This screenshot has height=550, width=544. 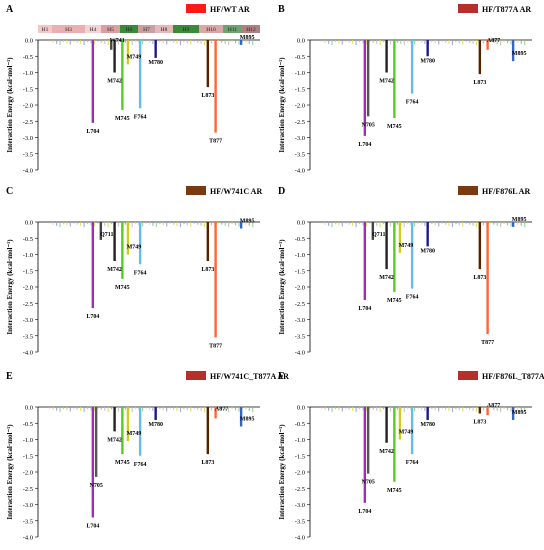 What do you see at coordinates (479, 83) in the screenshot?
I see `residue-label-l873: L873` at bounding box center [479, 83].